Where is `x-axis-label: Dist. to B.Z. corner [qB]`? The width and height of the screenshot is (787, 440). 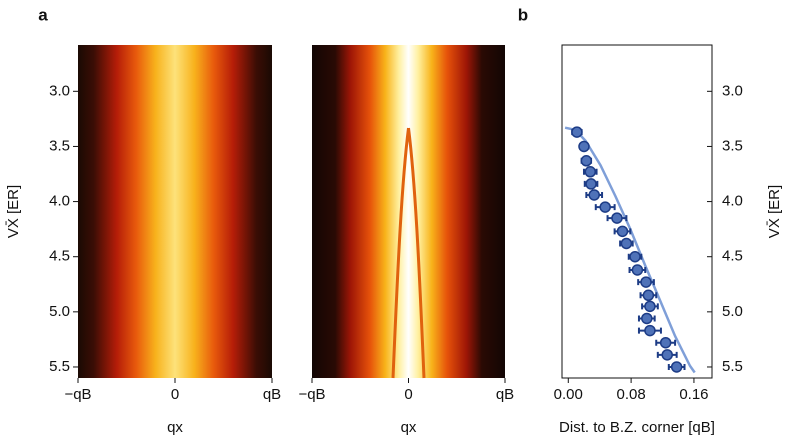 x-axis-label: Dist. to B.Z. corner [qB] is located at coordinates (637, 427).